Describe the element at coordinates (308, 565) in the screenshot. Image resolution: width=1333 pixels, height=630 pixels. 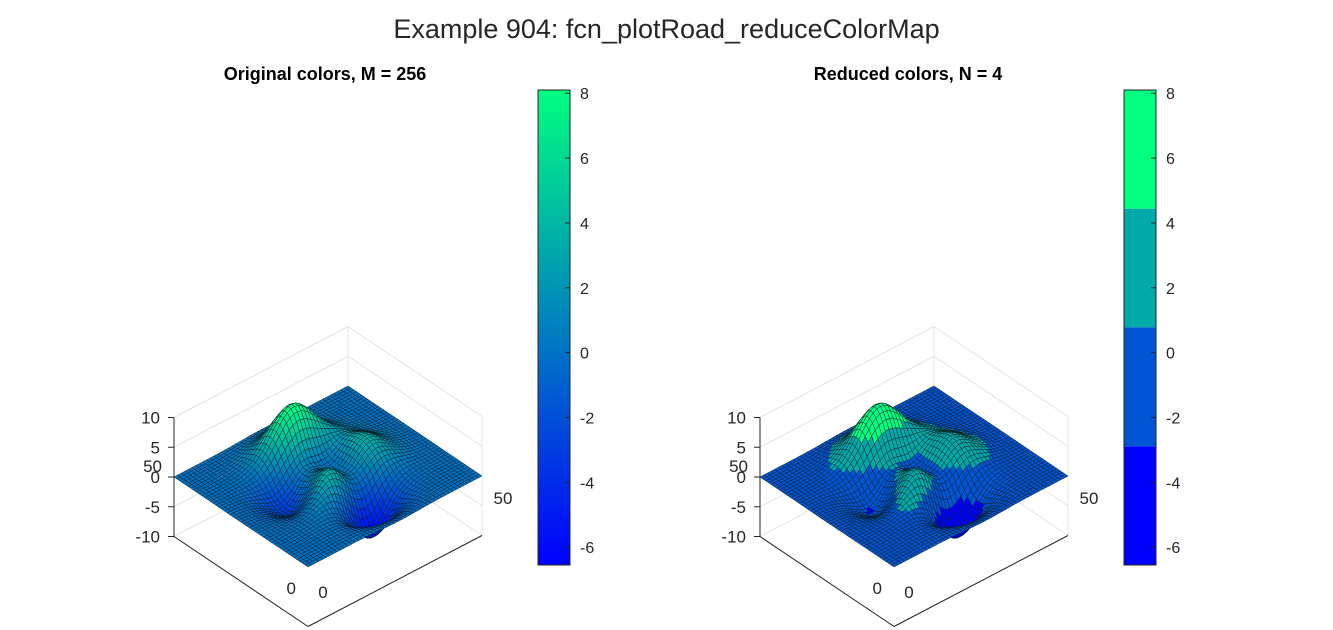
I see `surface-patch` at that location.